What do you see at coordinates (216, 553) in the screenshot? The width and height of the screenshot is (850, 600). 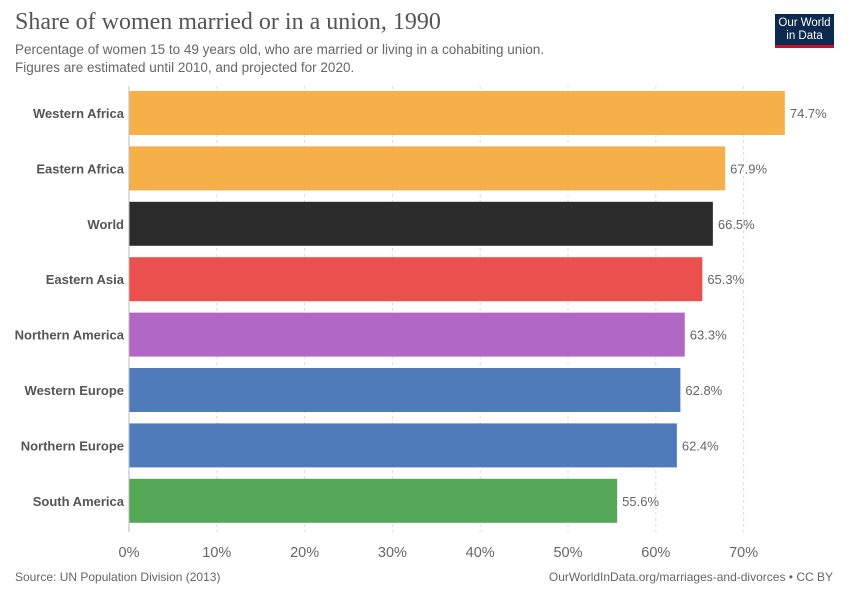 I see `x-tick-label: 10%` at bounding box center [216, 553].